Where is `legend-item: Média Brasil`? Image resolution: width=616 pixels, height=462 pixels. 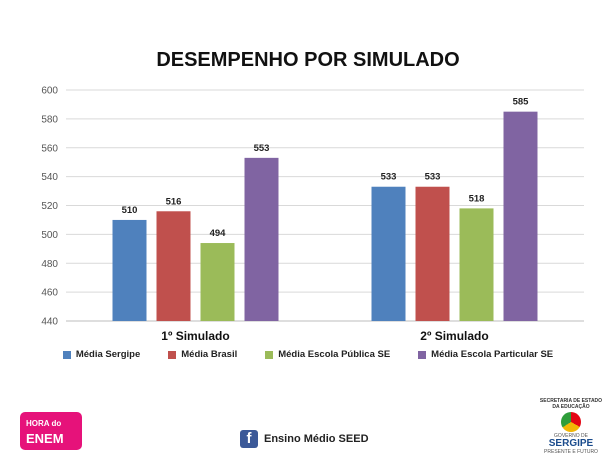
legend-item: Média Brasil is located at coordinates (202, 354).